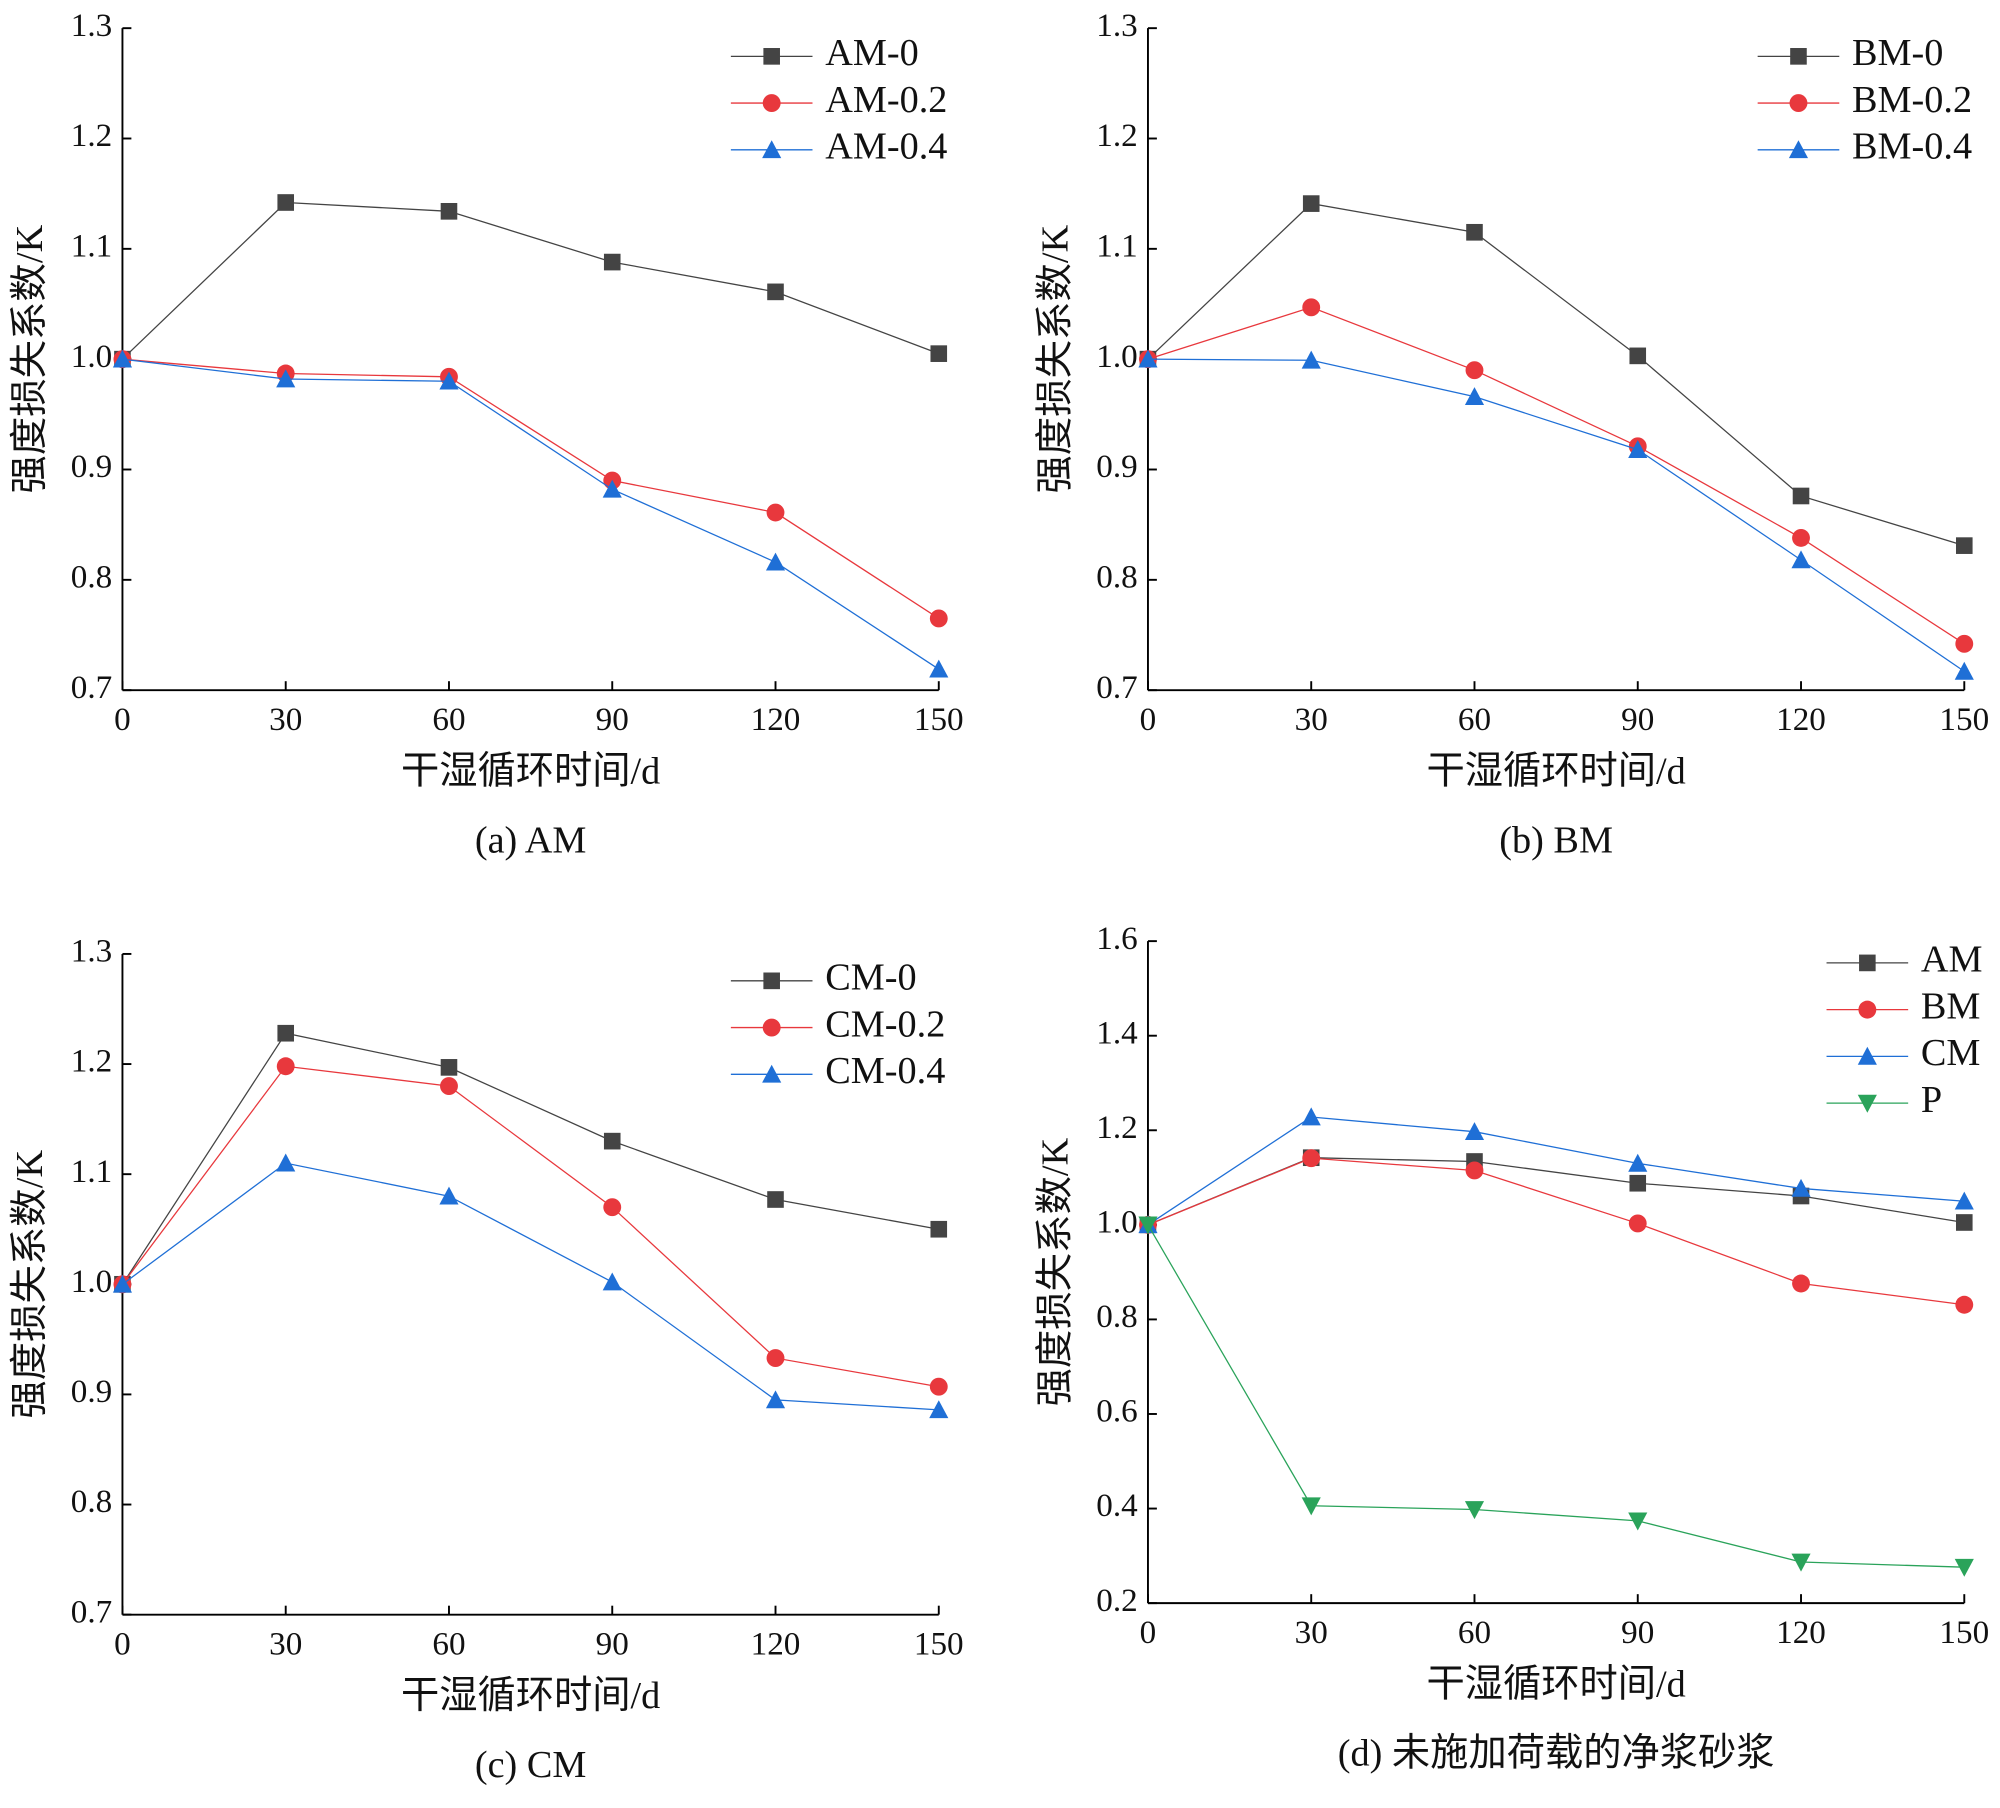 This screenshot has height=1808, width=2000. I want to click on legend-label: BM-0, so click(1897, 53).